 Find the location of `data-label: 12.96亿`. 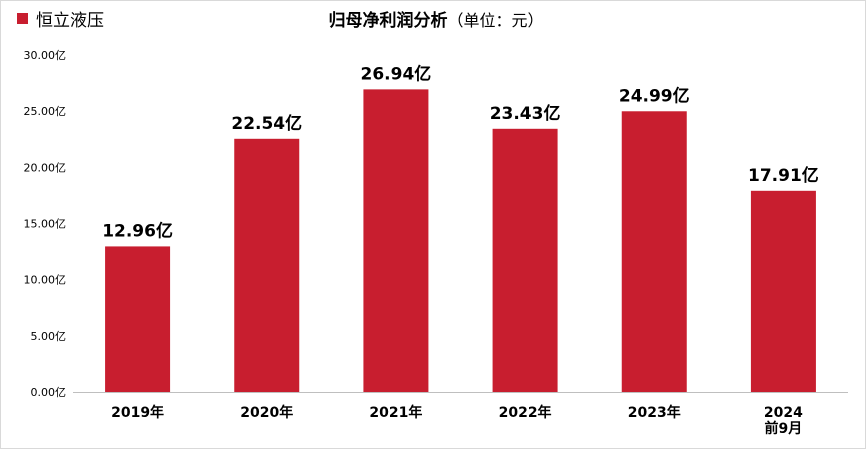

data-label: 12.96亿 is located at coordinates (137, 230).